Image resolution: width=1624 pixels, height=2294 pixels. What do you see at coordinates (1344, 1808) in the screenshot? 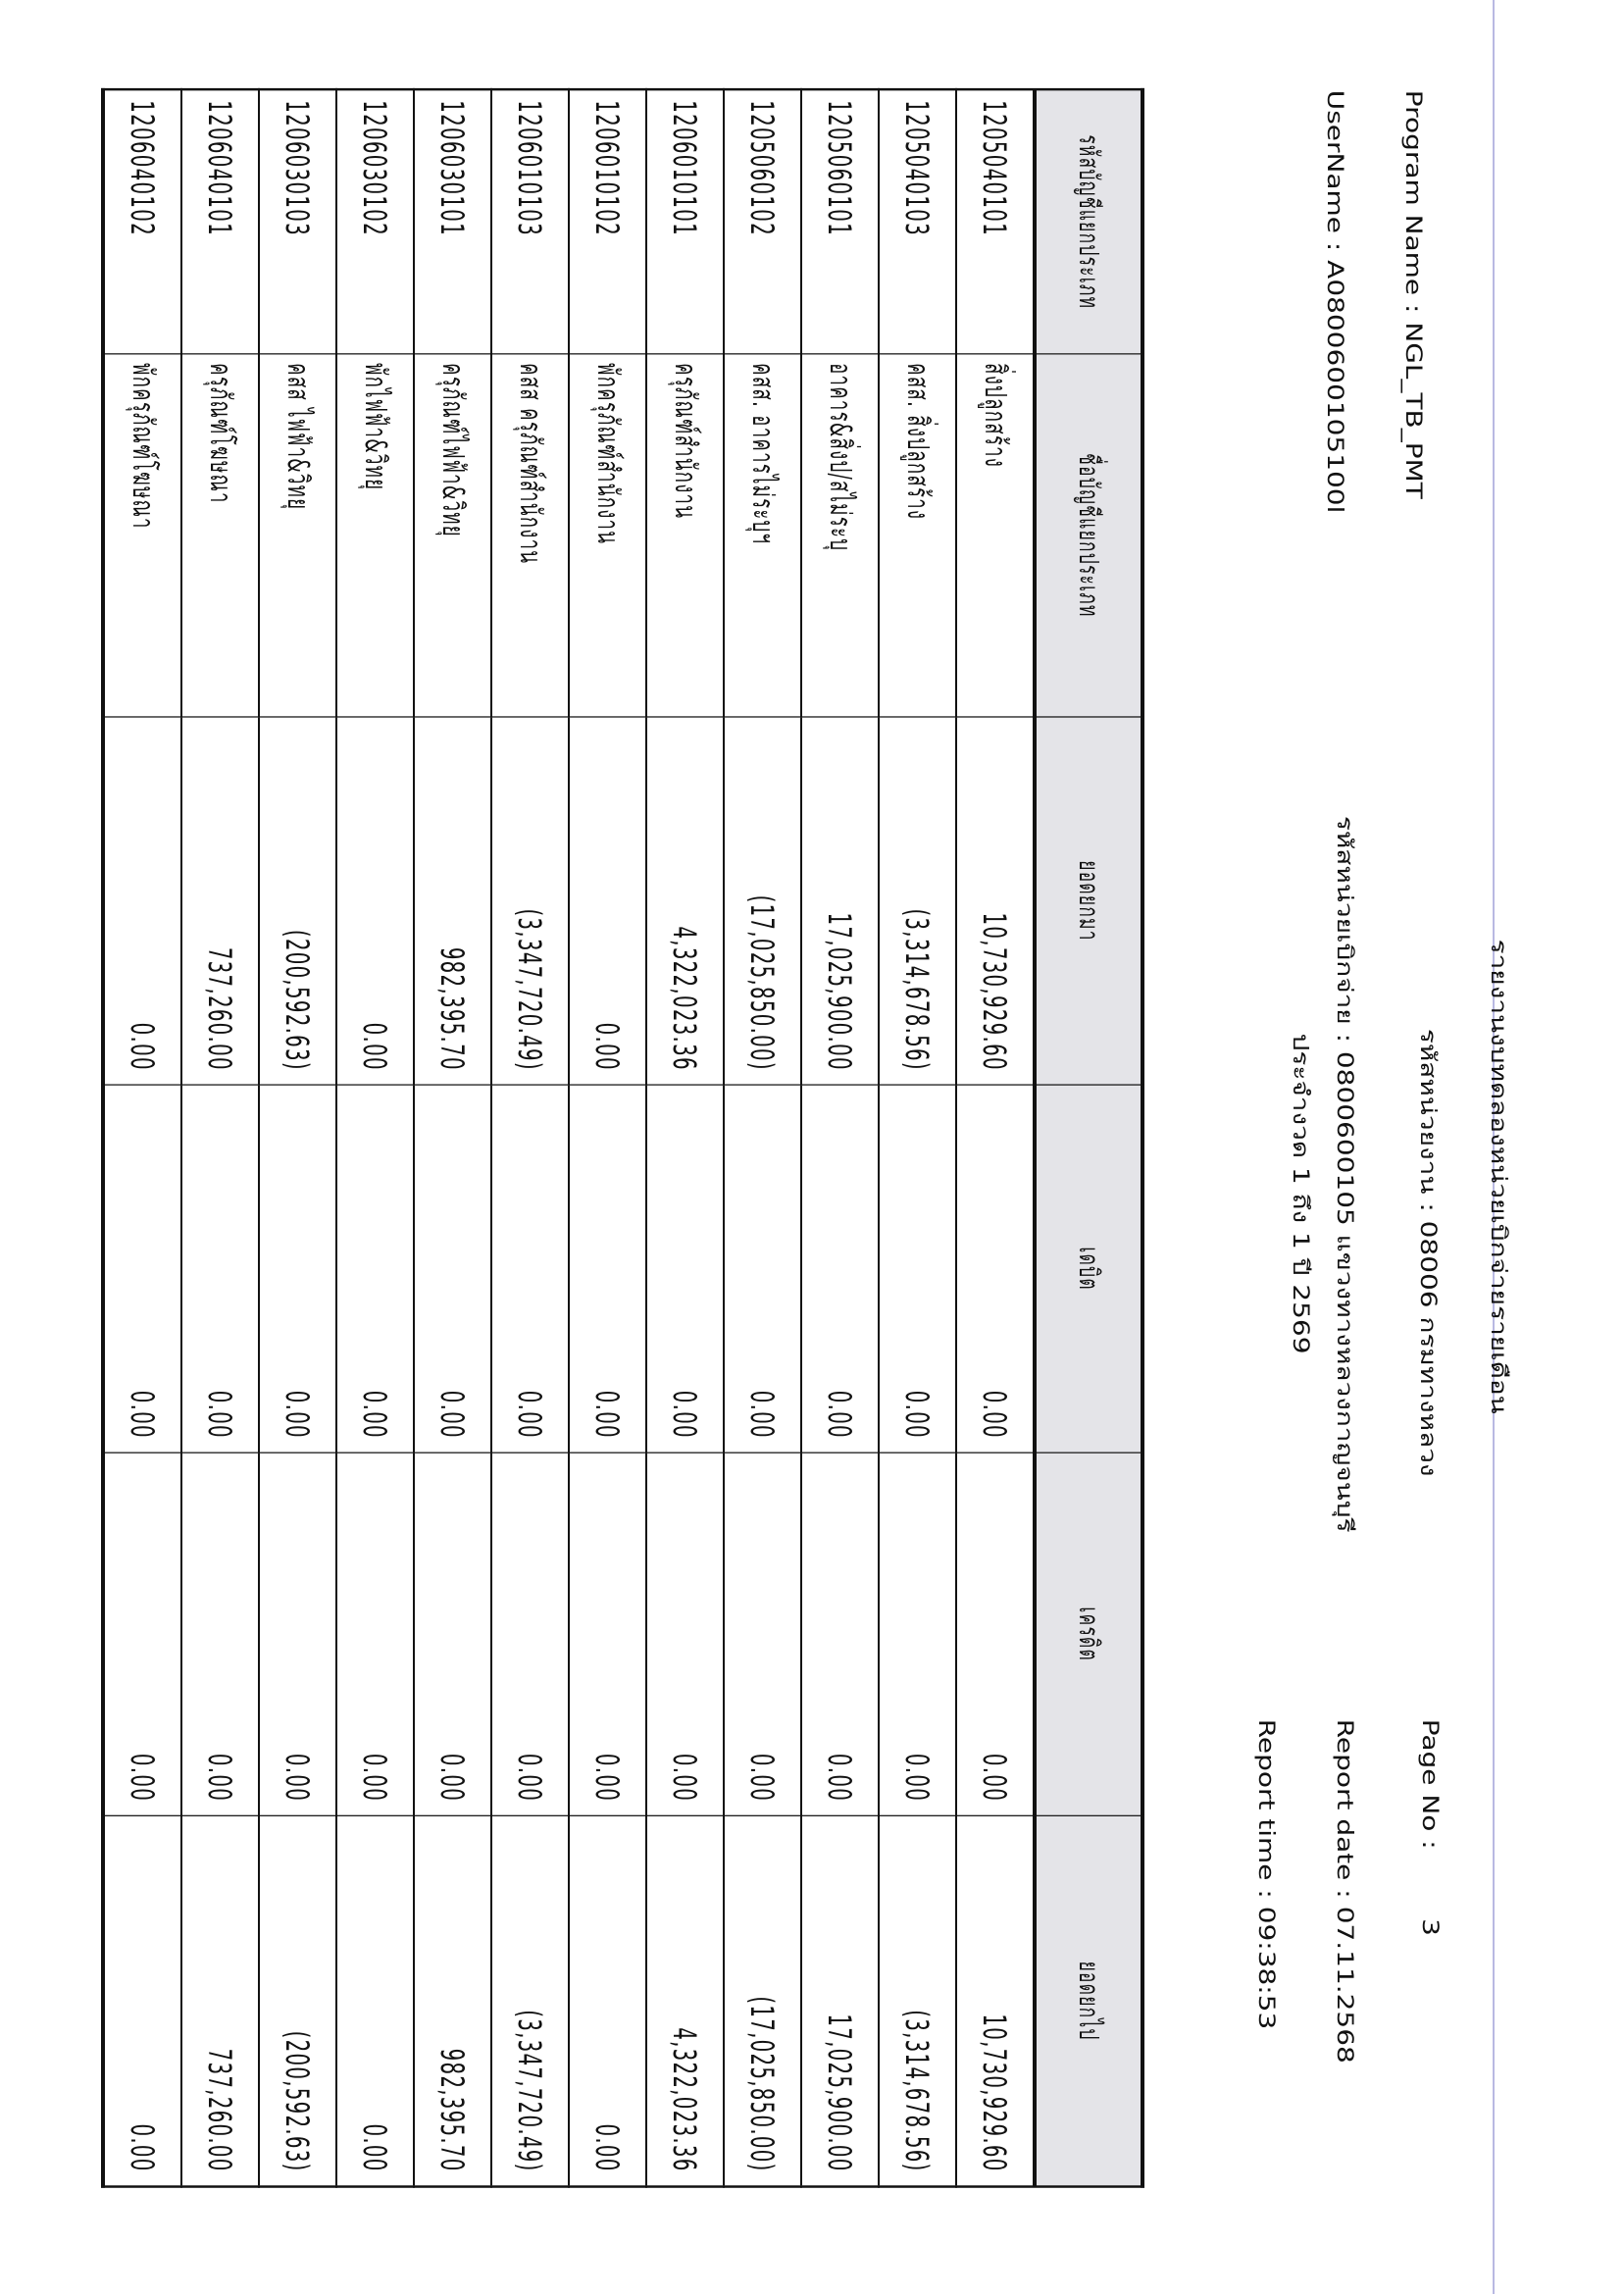
I see `report-date-label: Report date :` at bounding box center [1344, 1808].